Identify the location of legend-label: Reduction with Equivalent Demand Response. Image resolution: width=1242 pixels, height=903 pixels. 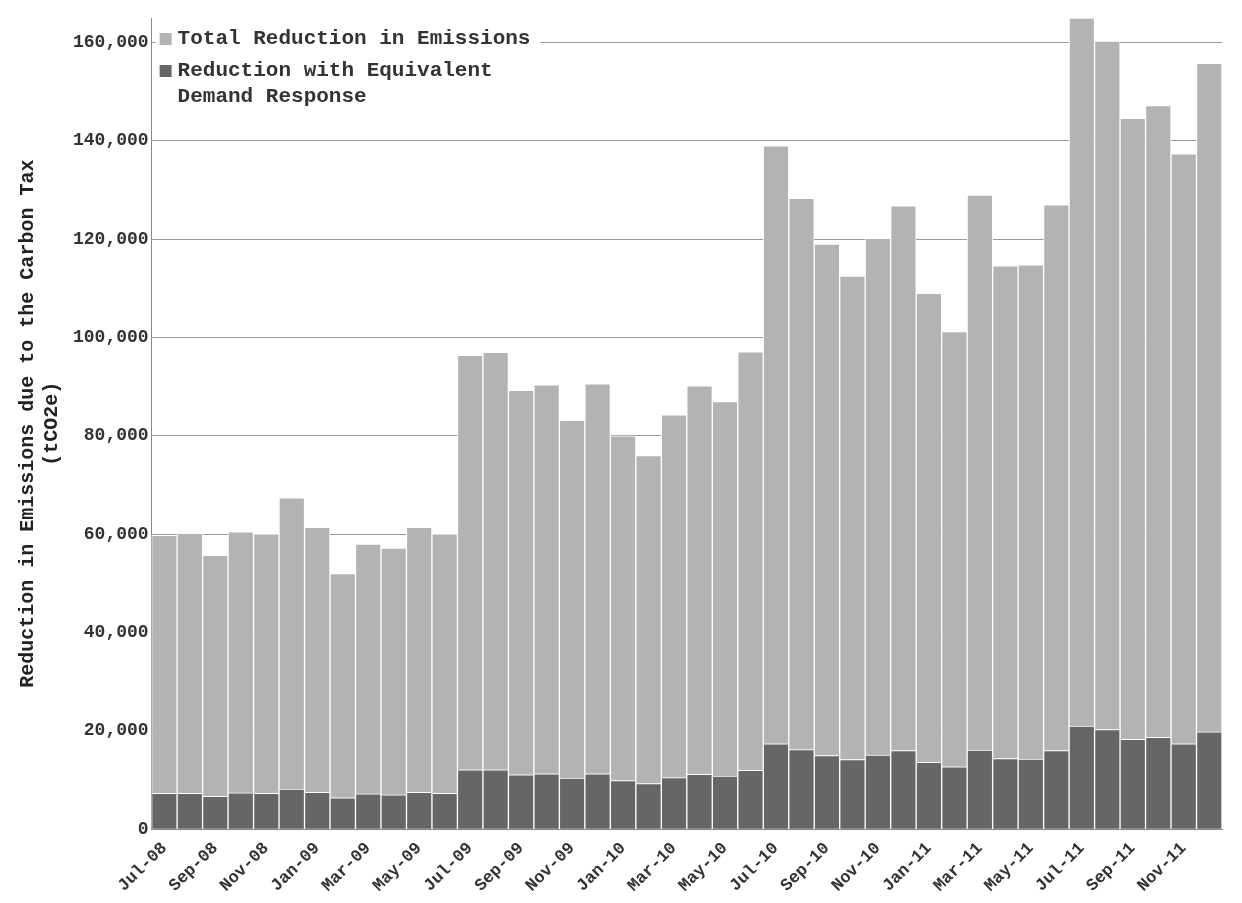
(335, 83).